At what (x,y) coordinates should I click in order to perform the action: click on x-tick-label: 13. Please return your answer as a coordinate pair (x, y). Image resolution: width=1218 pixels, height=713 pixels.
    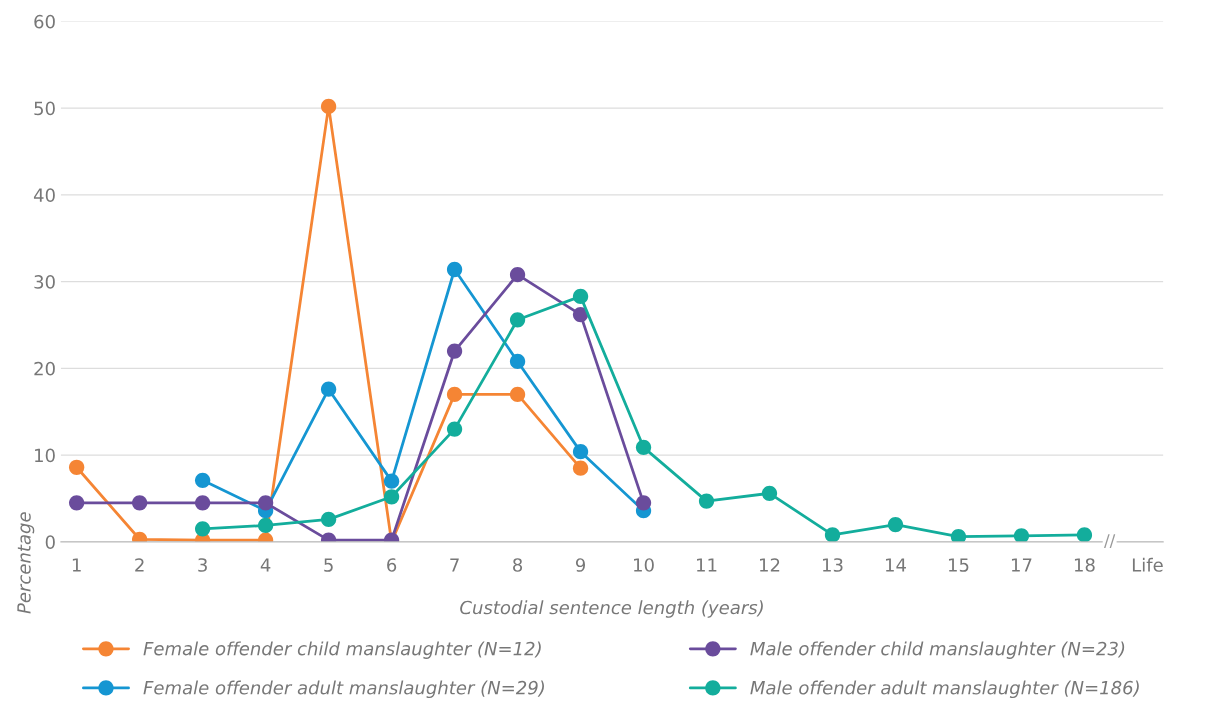
    Looking at the image, I should click on (833, 565).